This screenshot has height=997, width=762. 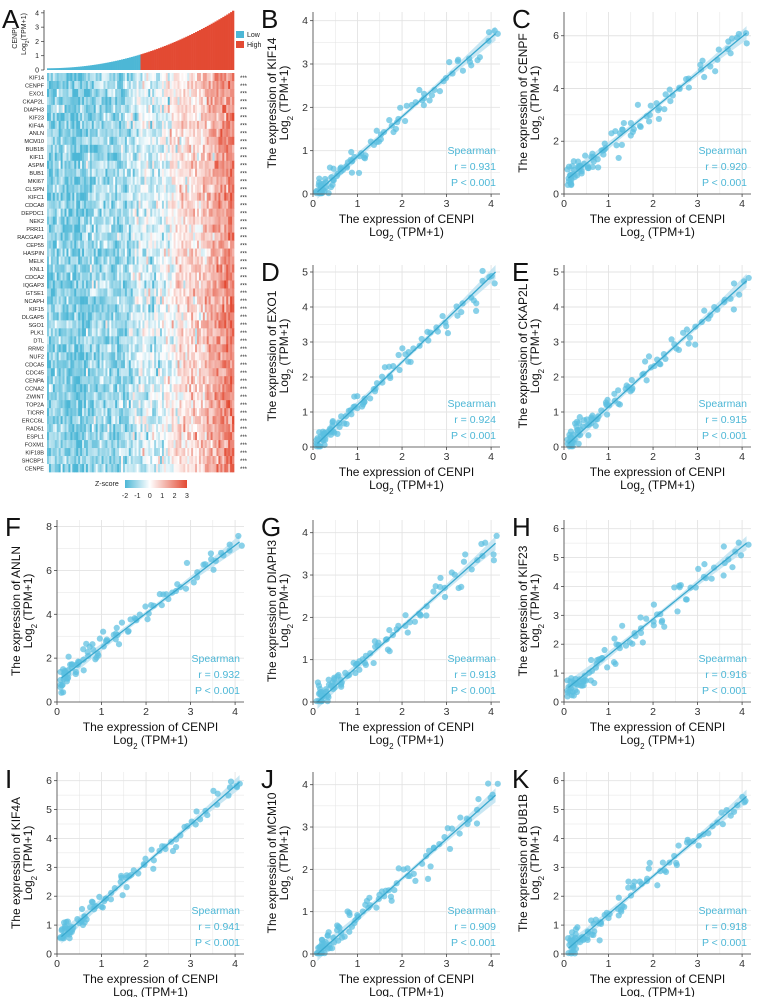 I want to click on gene-label: RAD51, so click(x=35, y=430).